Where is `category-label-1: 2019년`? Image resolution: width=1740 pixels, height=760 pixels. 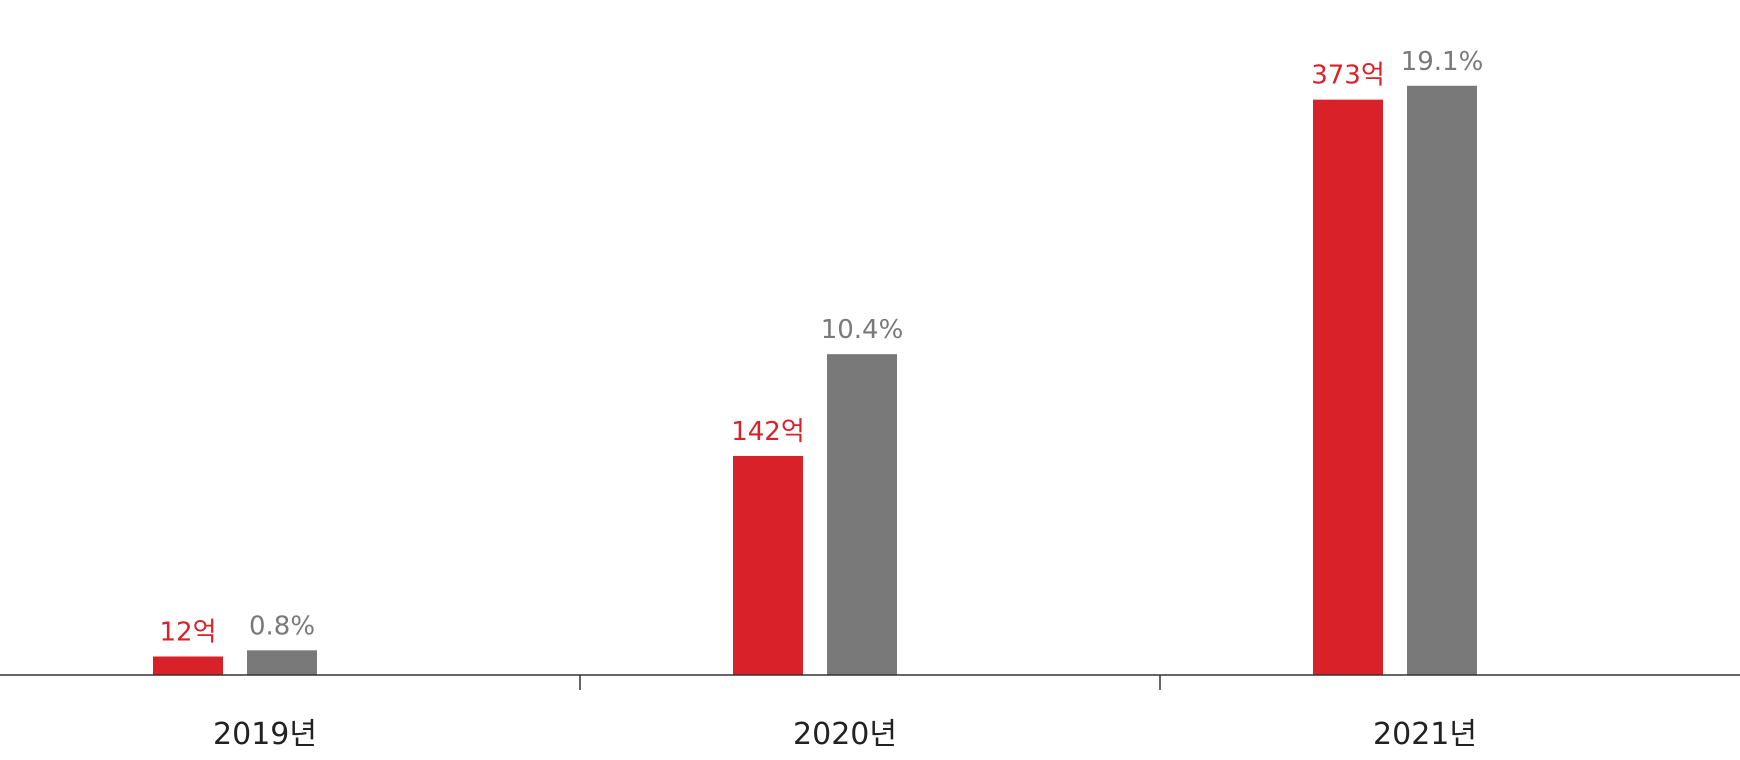
category-label-1: 2019년 is located at coordinates (265, 734).